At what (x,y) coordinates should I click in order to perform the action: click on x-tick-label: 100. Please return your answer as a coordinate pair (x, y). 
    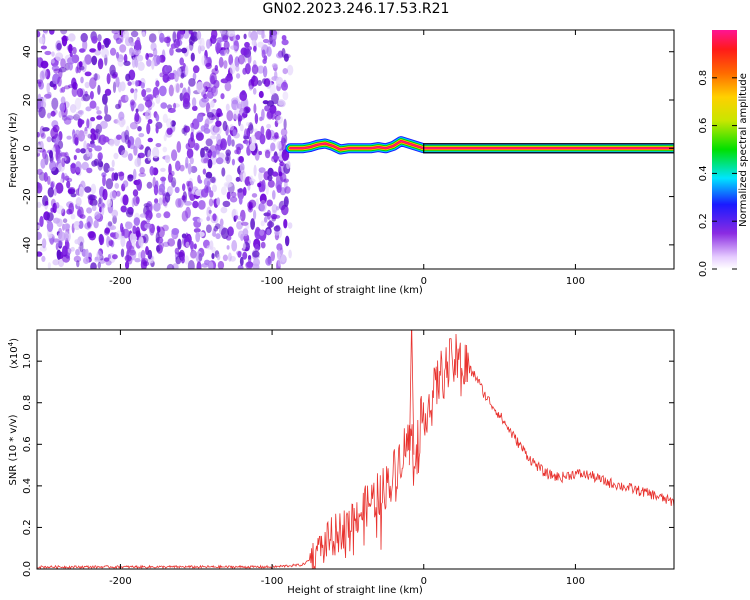
    Looking at the image, I should click on (575, 281).